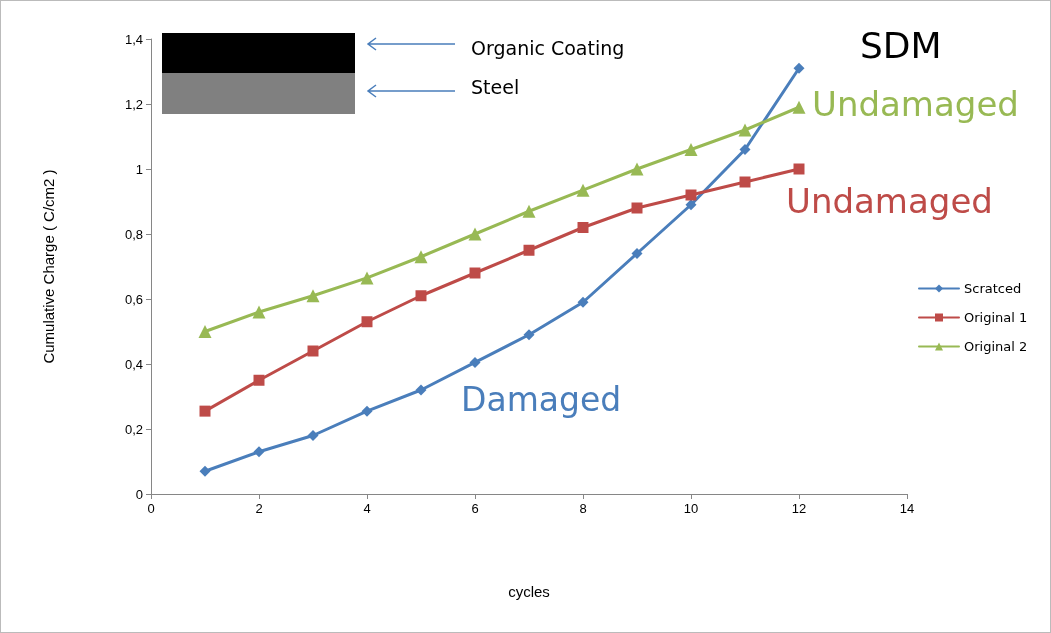 The image size is (1051, 633). I want to click on x-tick-label: 10, so click(691, 508).